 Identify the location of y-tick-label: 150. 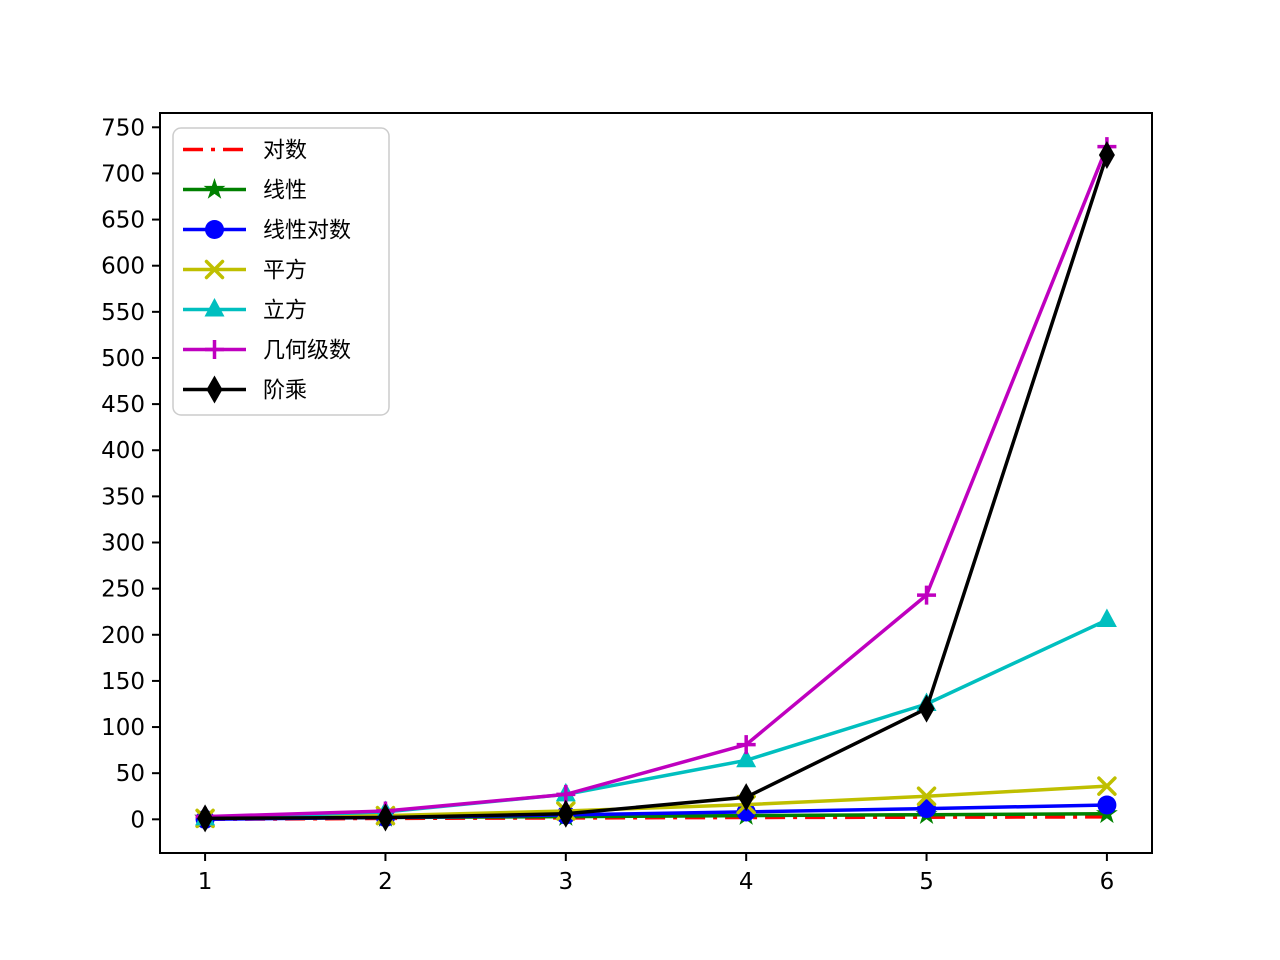
(123, 682).